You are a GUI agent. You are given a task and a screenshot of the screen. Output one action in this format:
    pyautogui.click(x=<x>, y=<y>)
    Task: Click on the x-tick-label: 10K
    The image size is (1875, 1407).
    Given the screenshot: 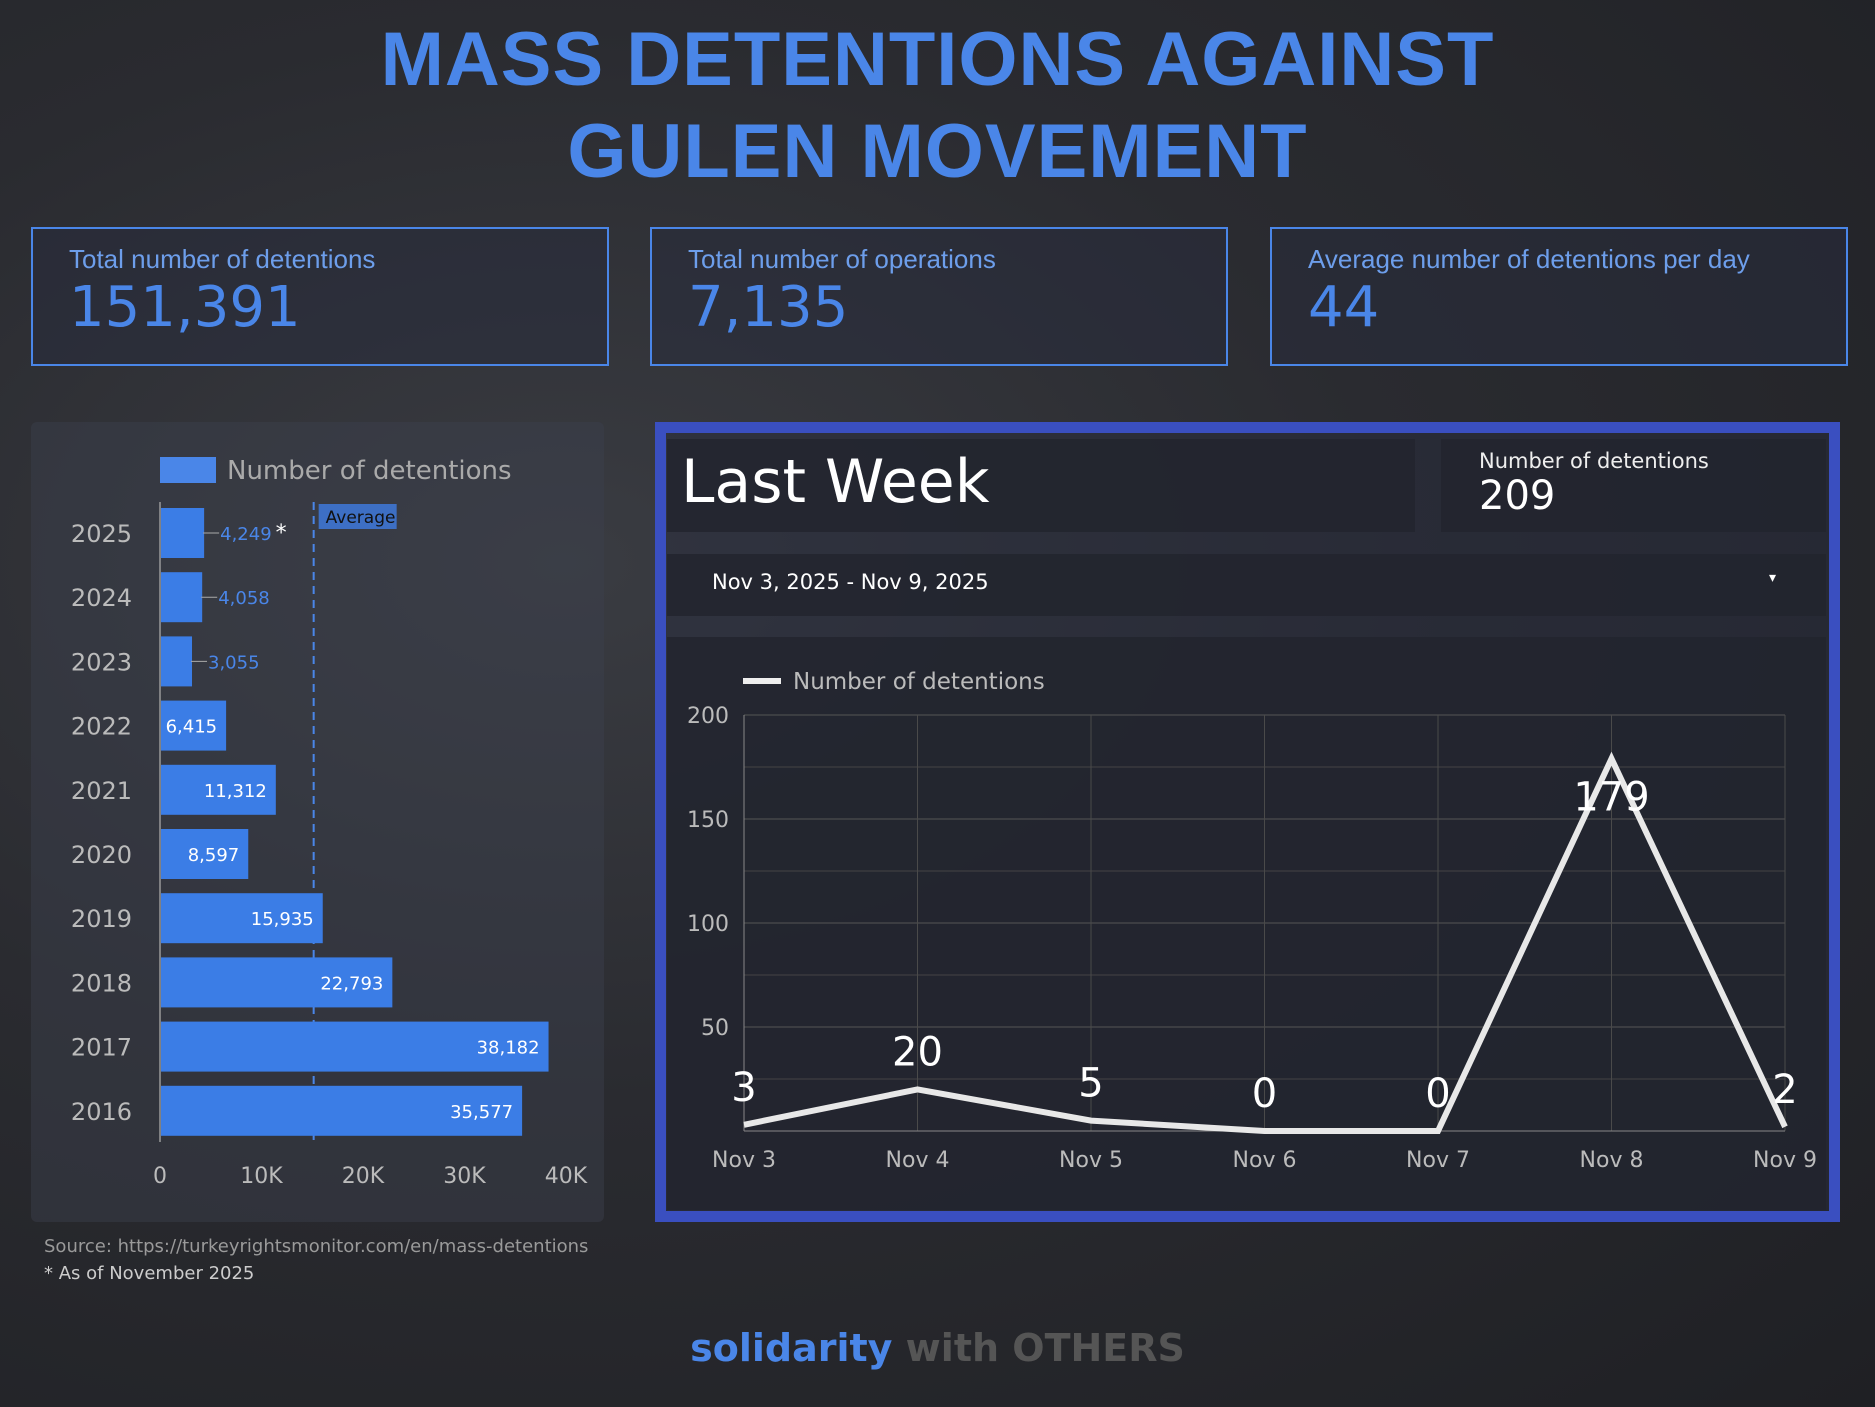 What is the action you would take?
    pyautogui.click(x=261, y=1176)
    